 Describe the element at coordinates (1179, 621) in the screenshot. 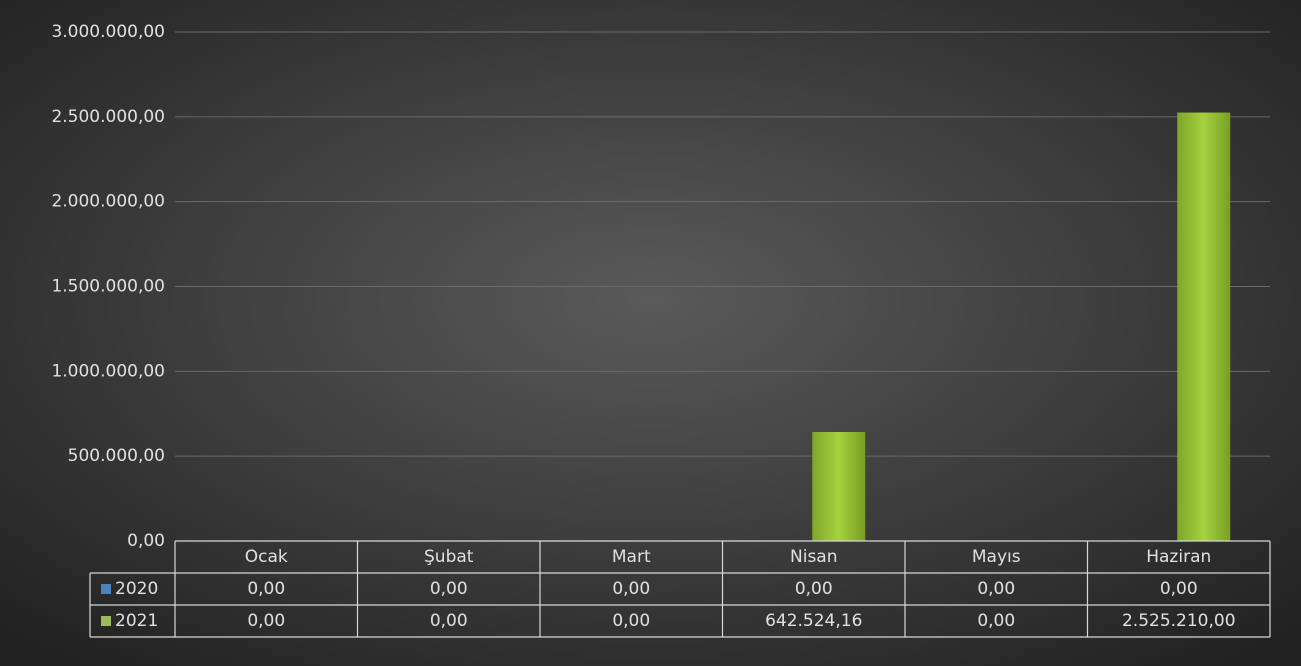

I see `table-value: 2.525.210,00` at that location.